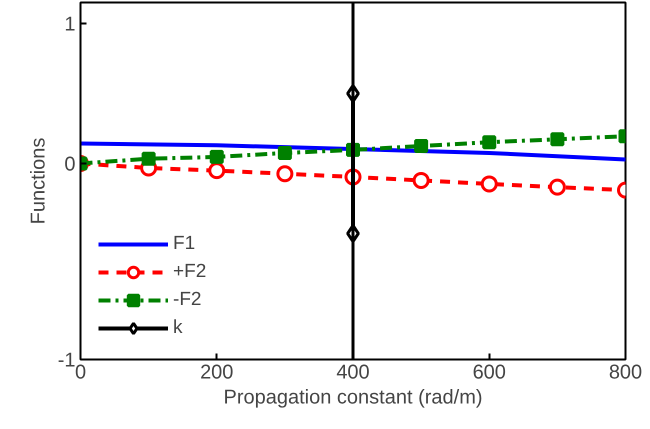 This screenshot has width=650, height=429. Describe the element at coordinates (67, 361) in the screenshot. I see `y-tick-label: -1` at that location.